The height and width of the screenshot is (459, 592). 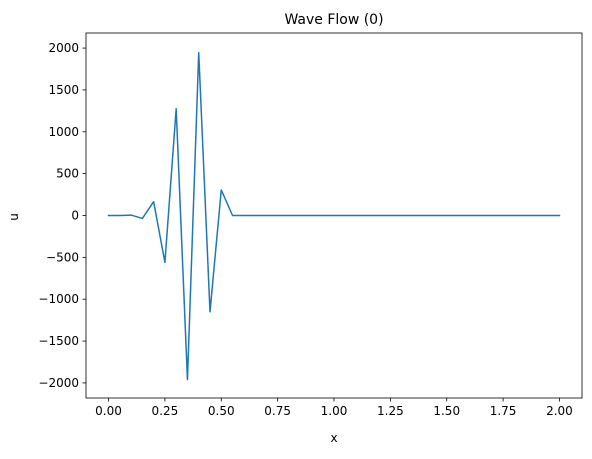 What do you see at coordinates (63, 132) in the screenshot?
I see `y-tick-label: 1000` at bounding box center [63, 132].